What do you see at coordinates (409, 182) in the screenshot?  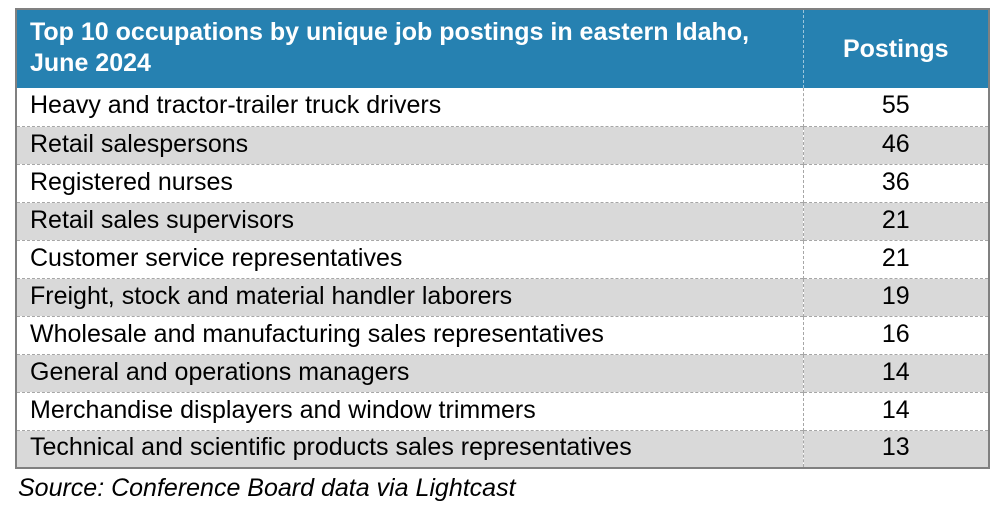 I see `occupation-cell: Registered nurses` at bounding box center [409, 182].